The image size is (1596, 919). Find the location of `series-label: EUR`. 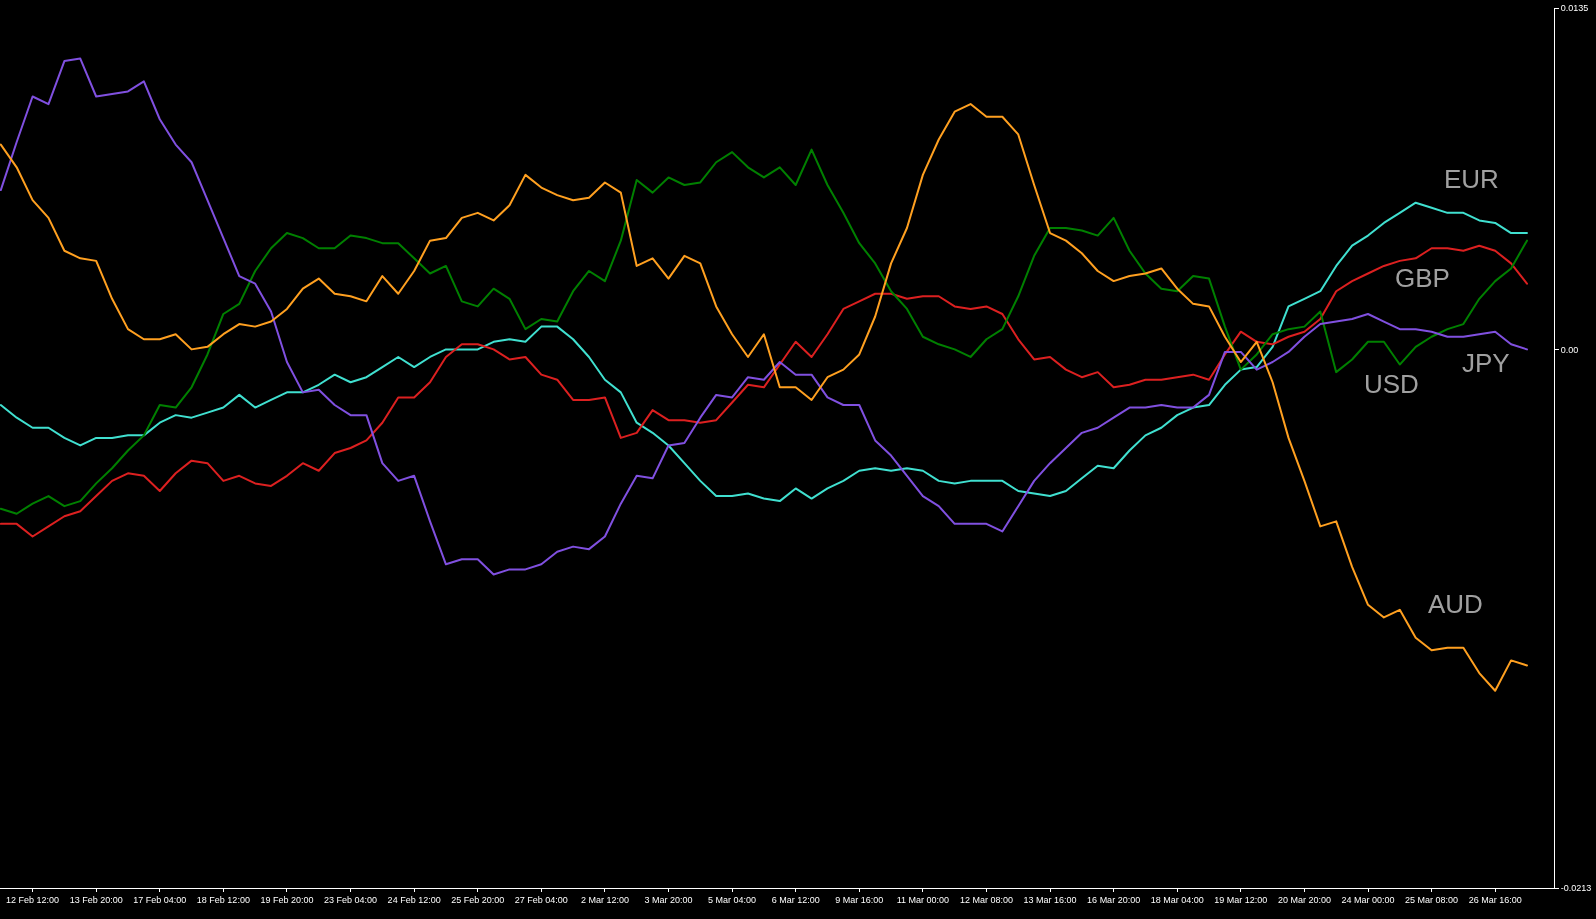

series-label: EUR is located at coordinates (1471, 179).